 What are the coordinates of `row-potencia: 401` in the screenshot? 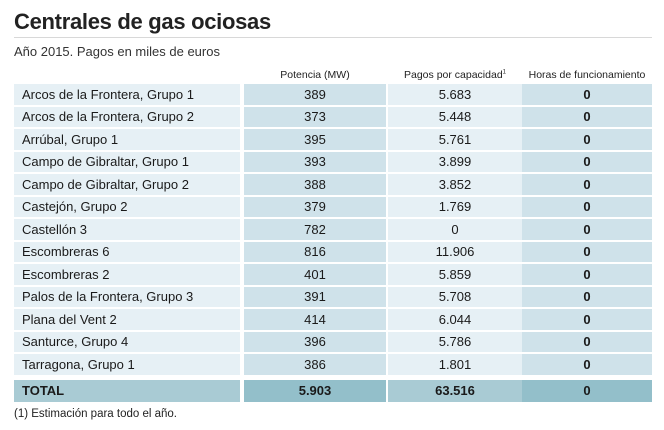 It's located at (315, 275).